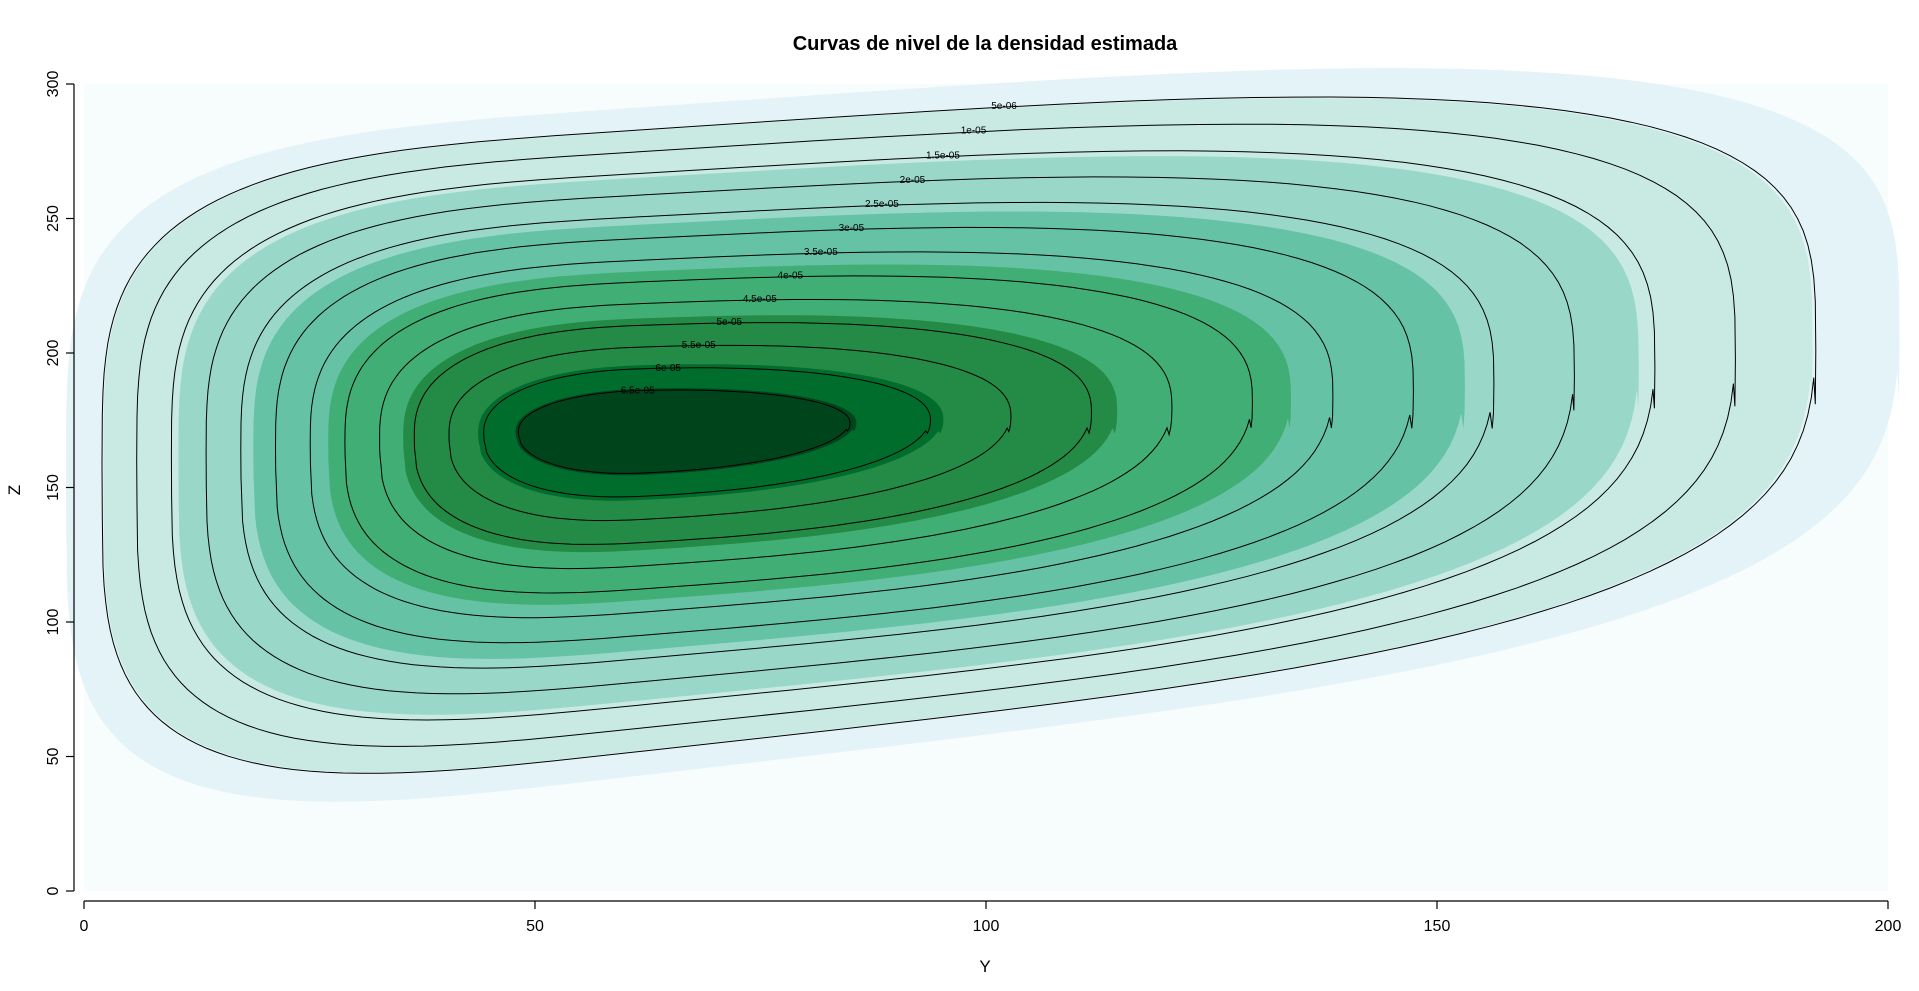 The height and width of the screenshot is (991, 1919). What do you see at coordinates (1004, 106) in the screenshot?
I see `contour-label: 5e-06` at bounding box center [1004, 106].